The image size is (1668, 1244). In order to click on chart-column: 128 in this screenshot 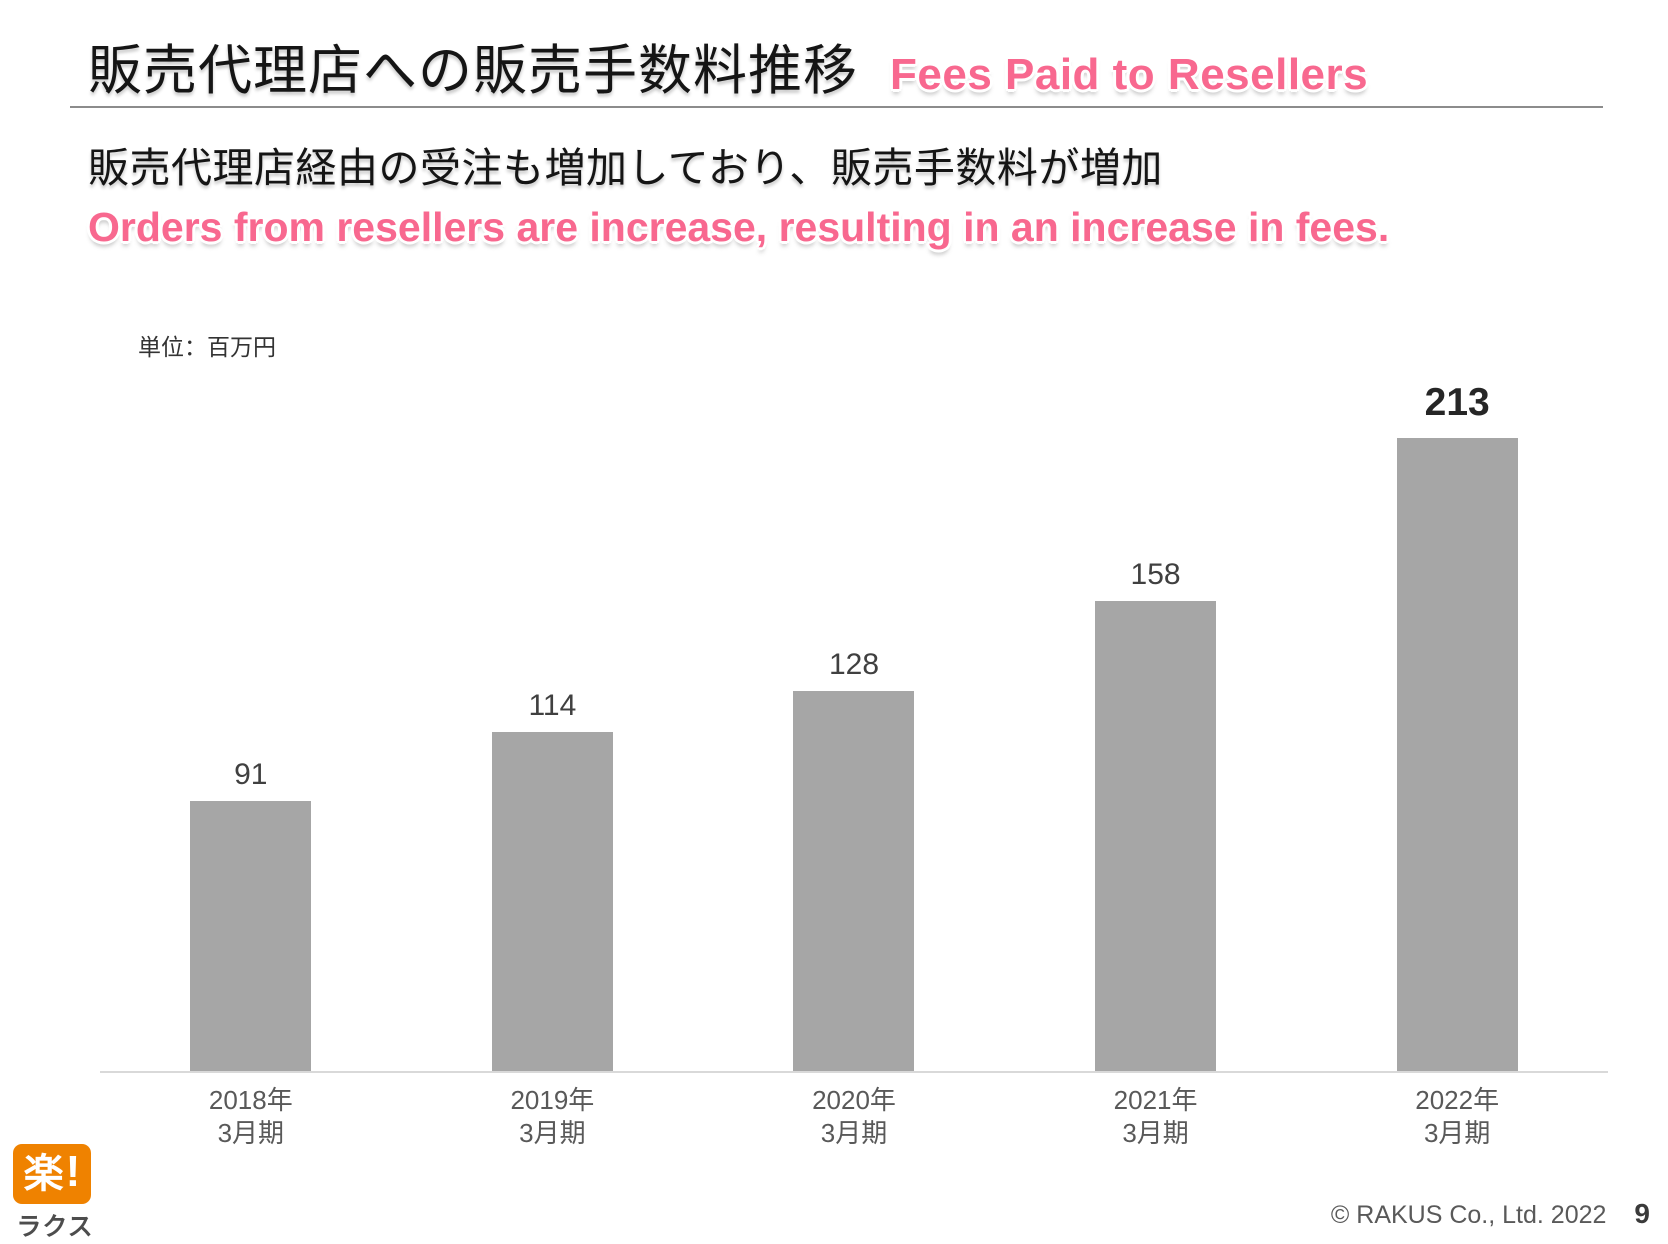, I will do `click(854, 859)`.